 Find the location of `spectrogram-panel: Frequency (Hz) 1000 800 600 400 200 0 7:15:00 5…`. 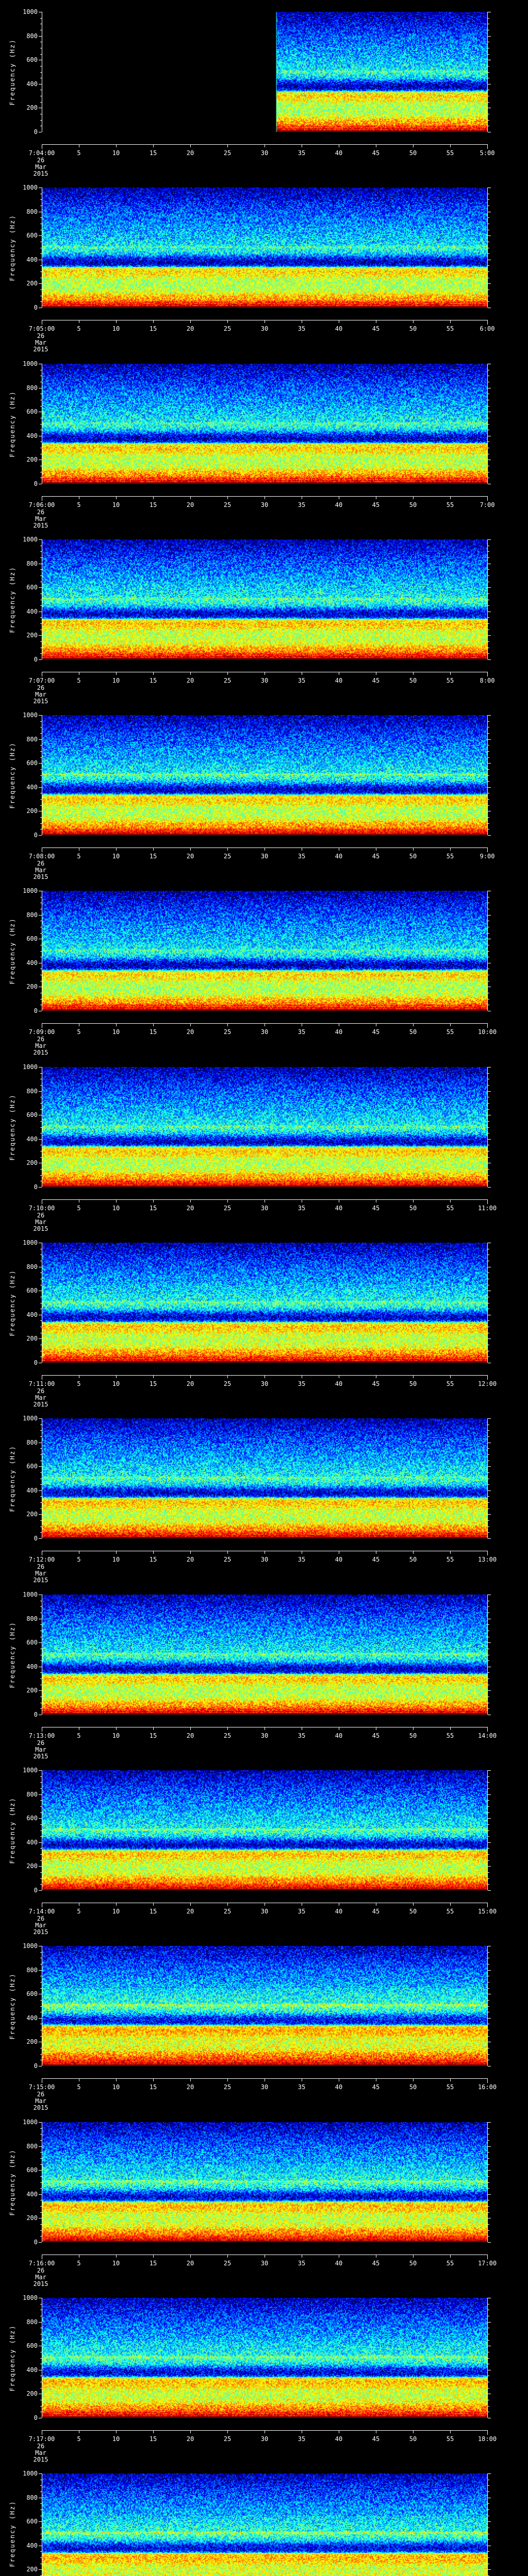

spectrogram-panel: Frequency (Hz) 1000 800 600 400 200 0 7:15:00 5… is located at coordinates (264, 2022).